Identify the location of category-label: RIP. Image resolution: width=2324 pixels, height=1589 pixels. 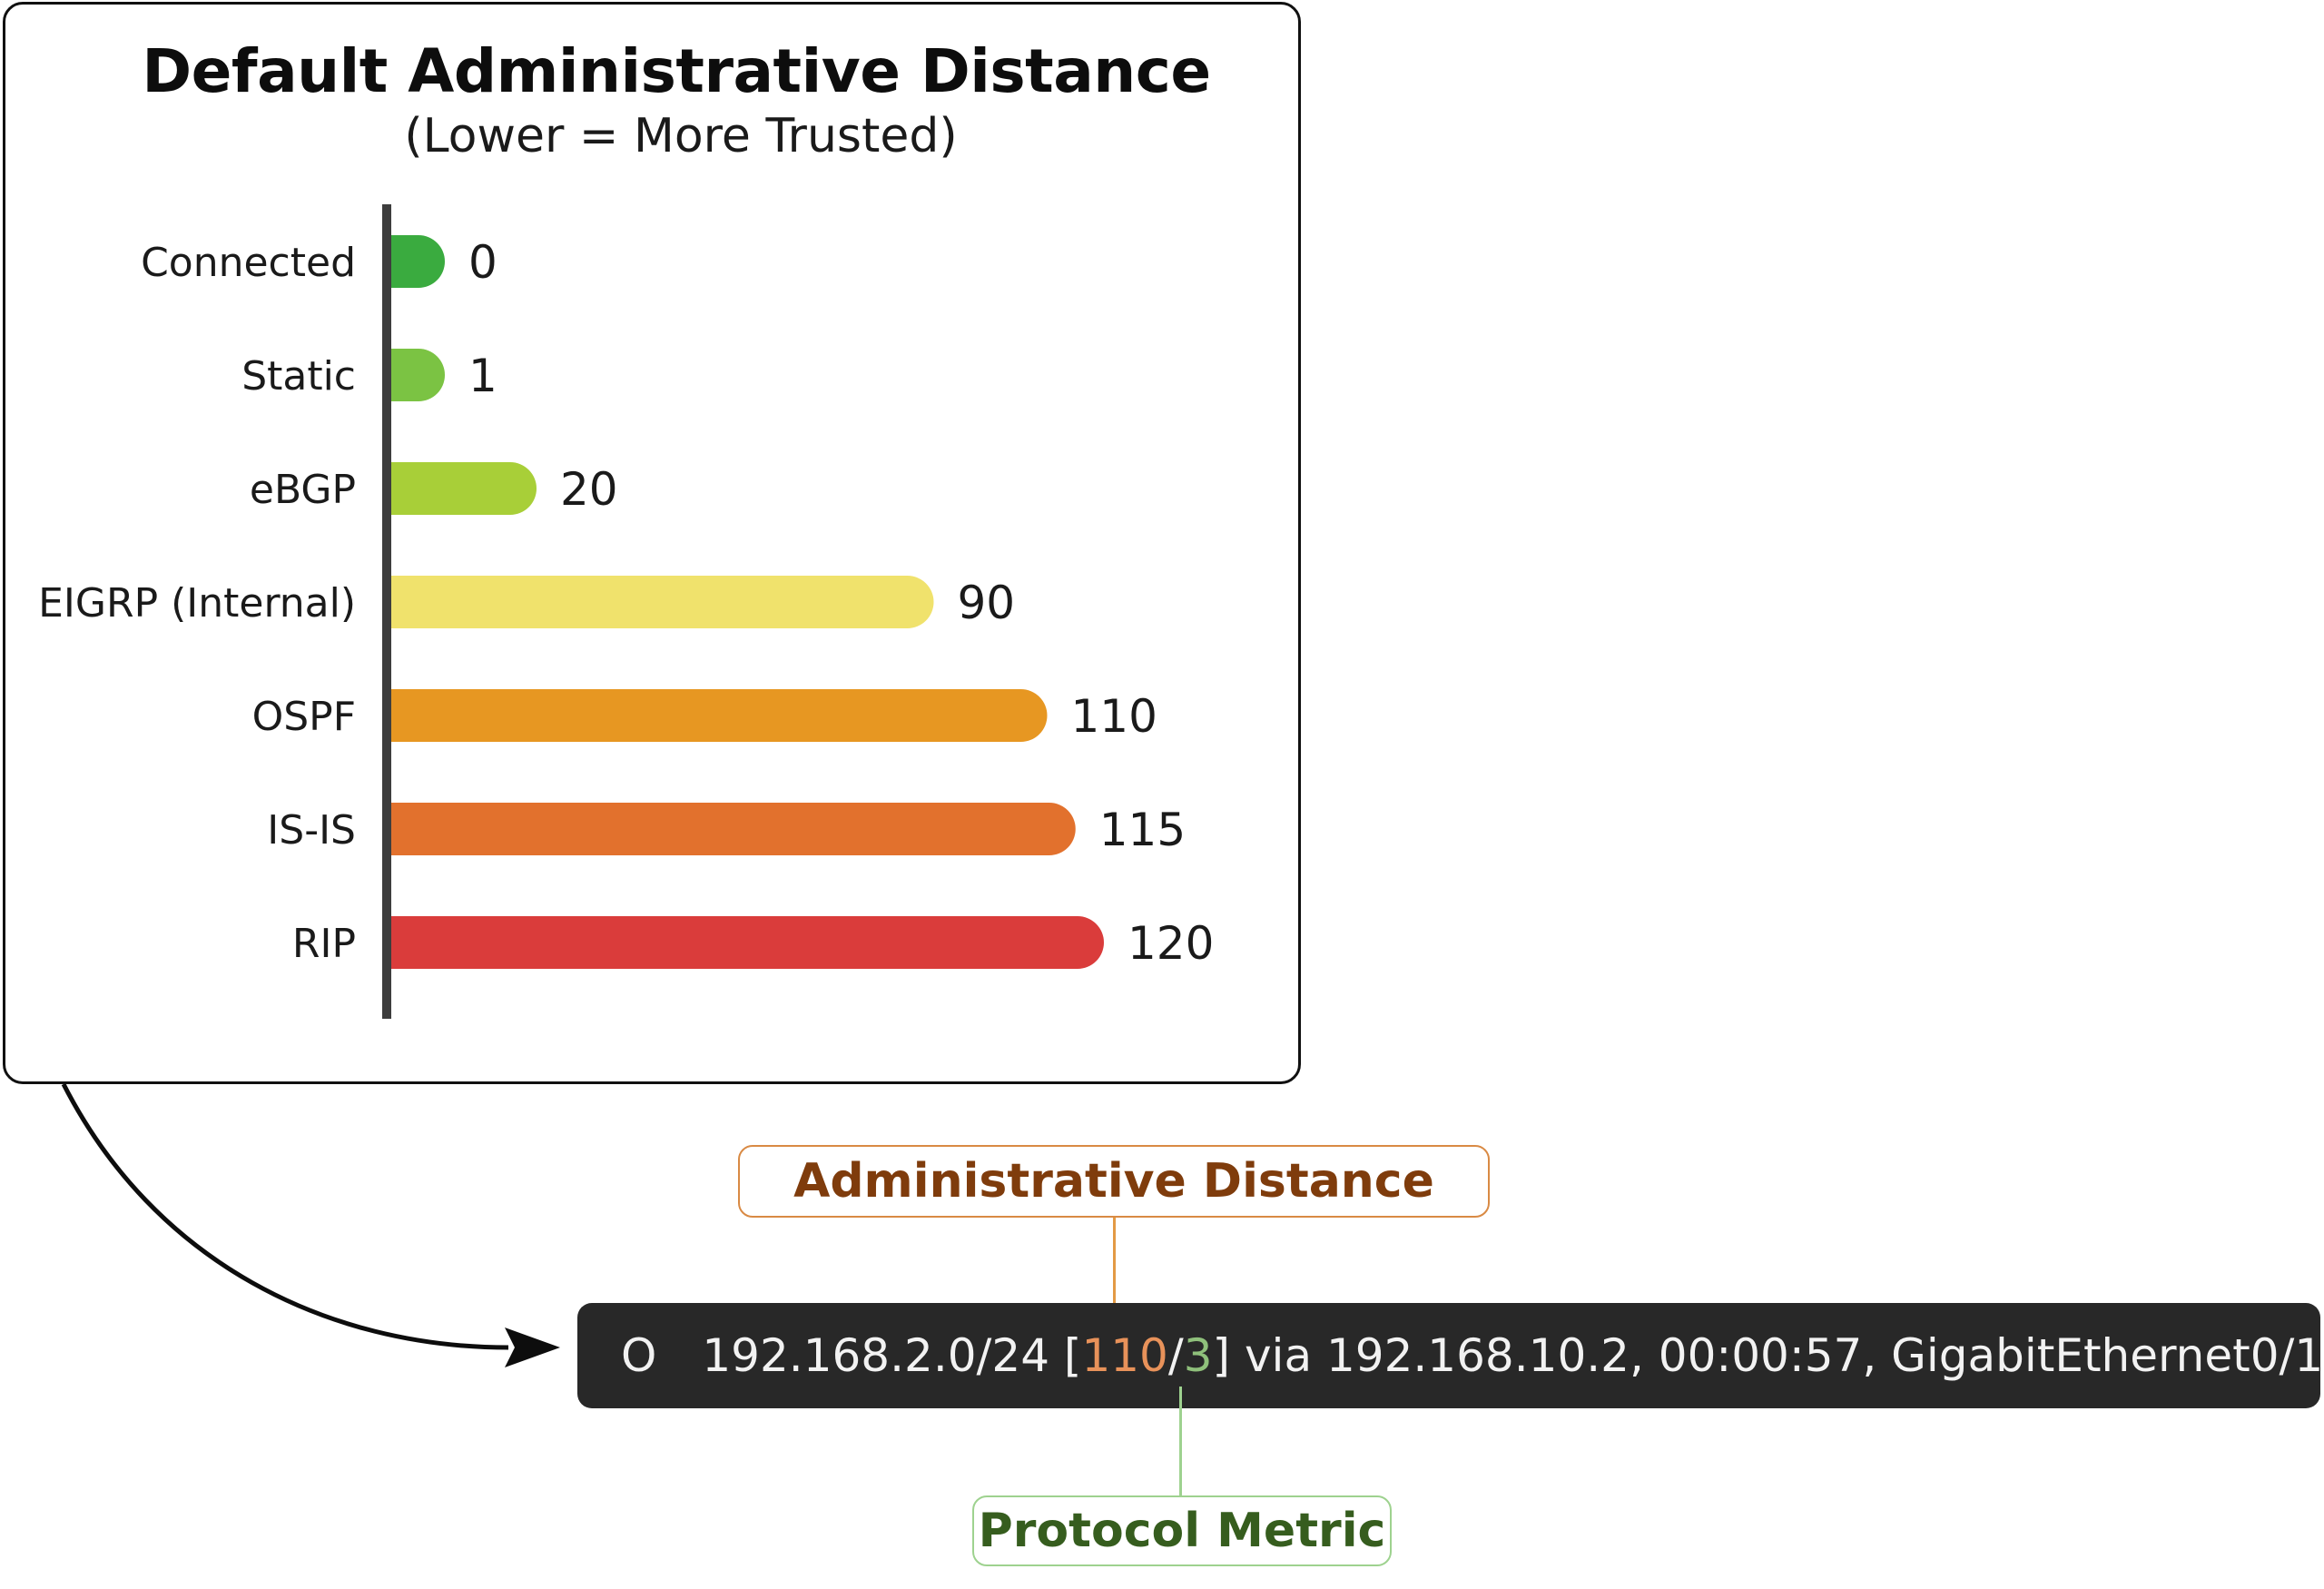
(324, 944).